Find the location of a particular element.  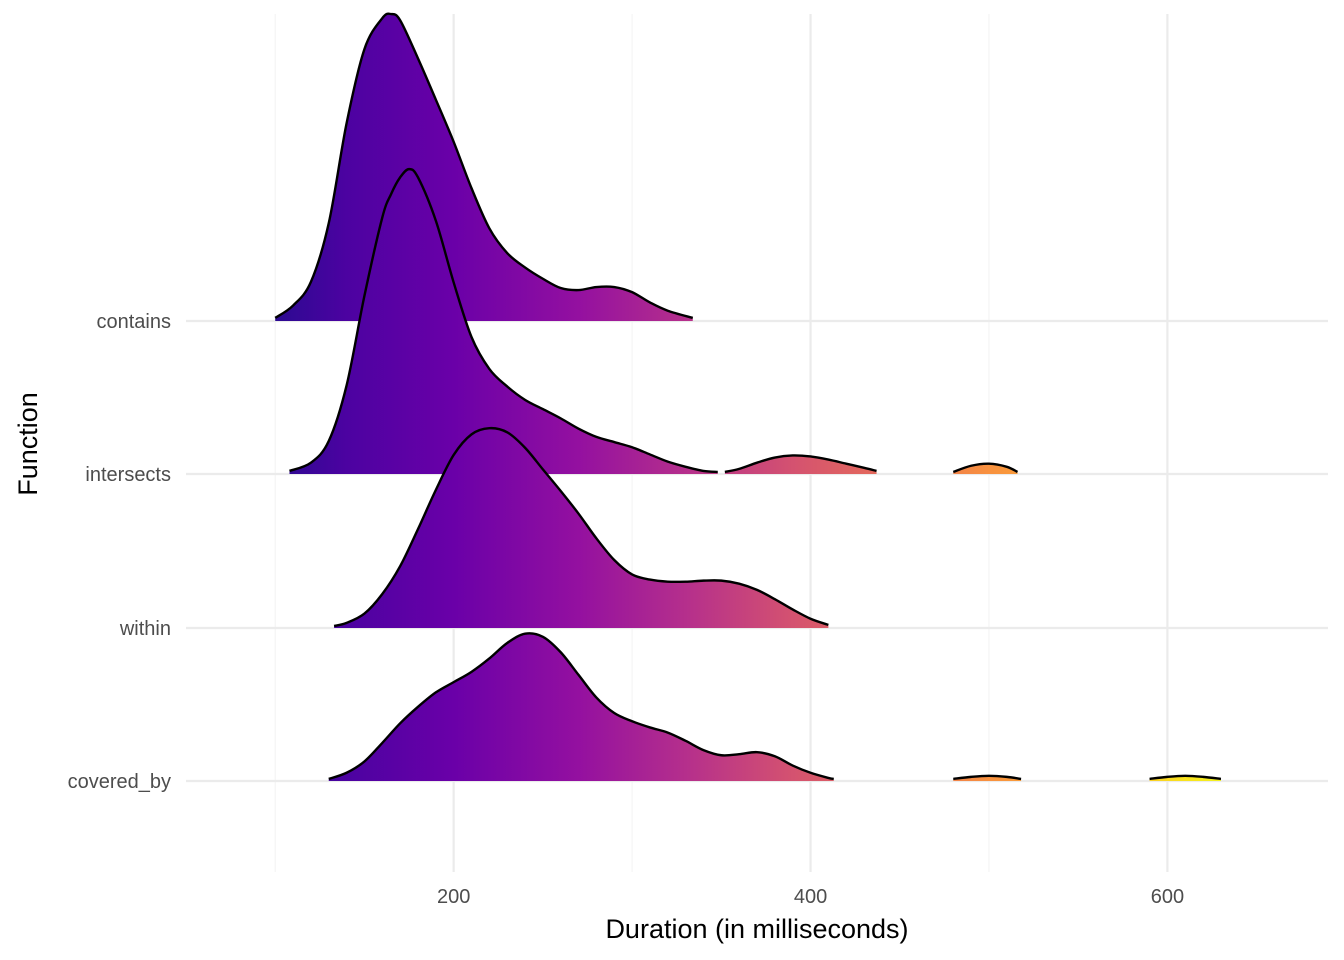

ridge-within is located at coordinates (581, 527).